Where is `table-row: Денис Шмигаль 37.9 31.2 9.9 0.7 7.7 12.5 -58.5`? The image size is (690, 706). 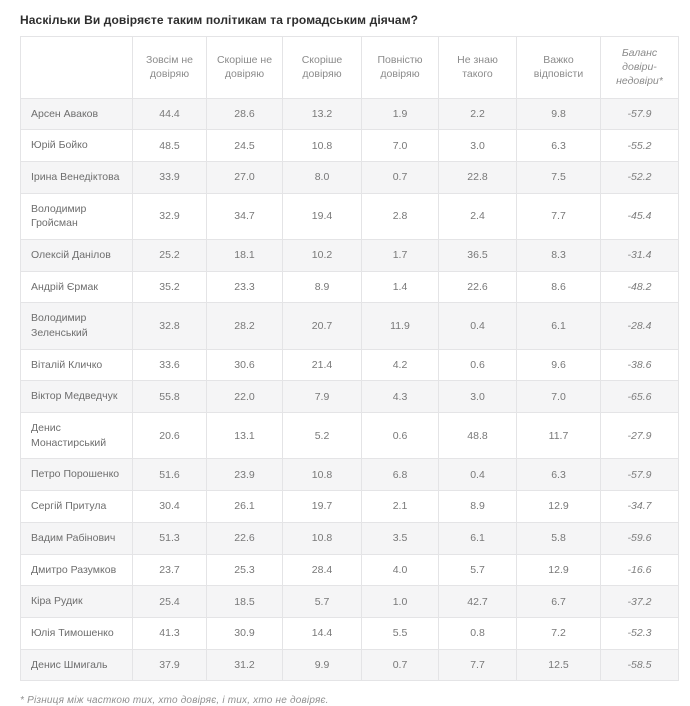 table-row: Денис Шмигаль 37.9 31.2 9.9 0.7 7.7 12.5 -58.5 is located at coordinates (349, 665).